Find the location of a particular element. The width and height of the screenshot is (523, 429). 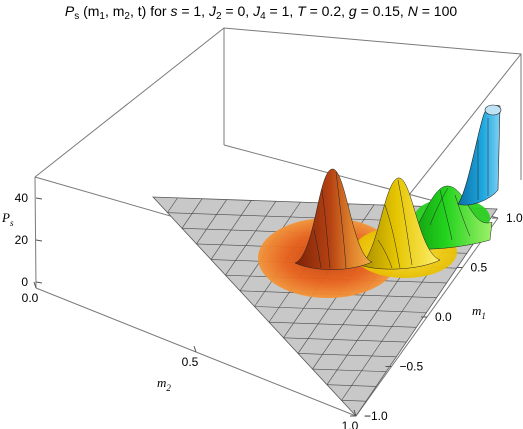

m1-axis-label: m1 is located at coordinates (479, 312).